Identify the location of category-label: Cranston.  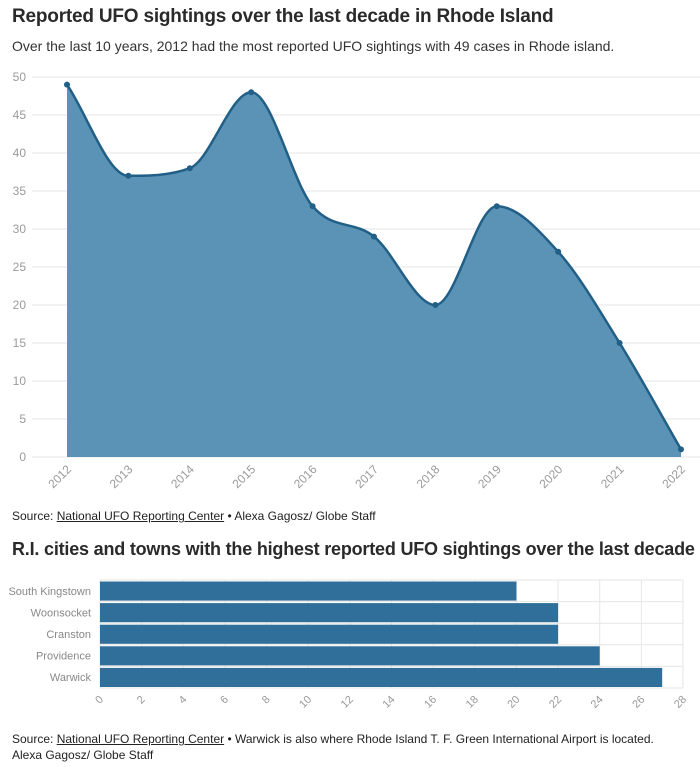
(68, 635).